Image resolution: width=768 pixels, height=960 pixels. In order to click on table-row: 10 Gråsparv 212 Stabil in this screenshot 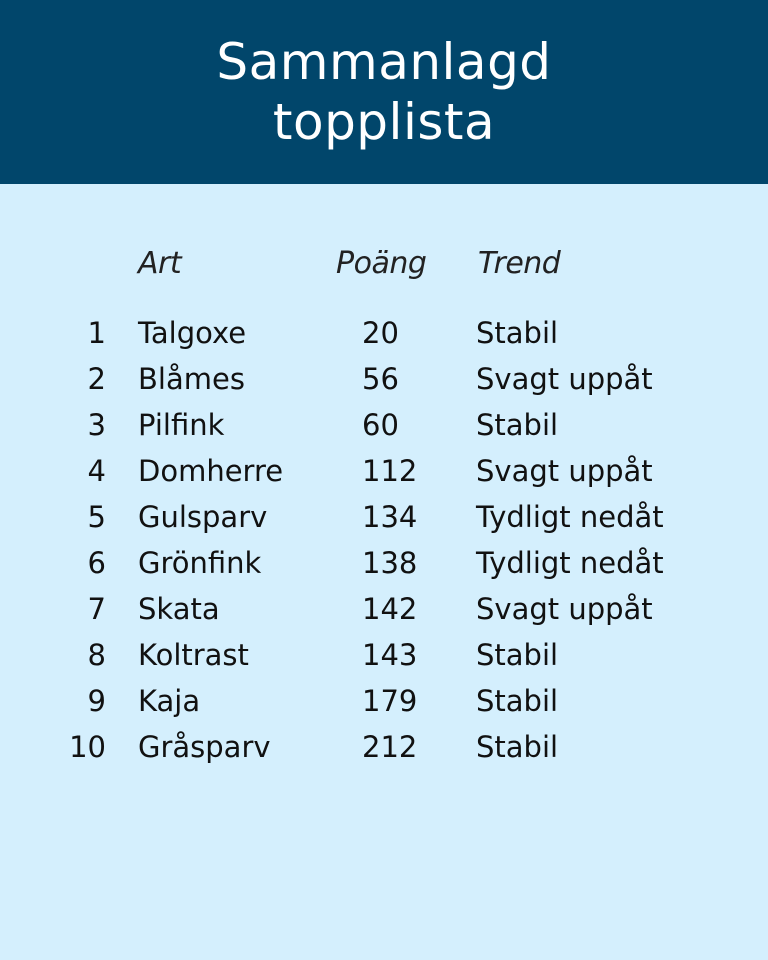, I will do `click(384, 748)`.